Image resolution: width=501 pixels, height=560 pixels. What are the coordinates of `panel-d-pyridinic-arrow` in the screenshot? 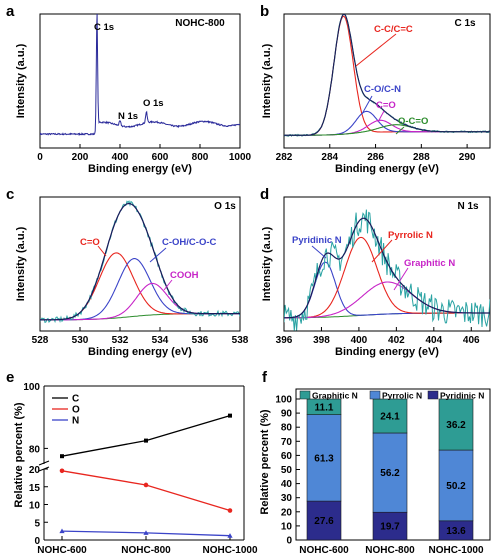 It's located at (319, 252).